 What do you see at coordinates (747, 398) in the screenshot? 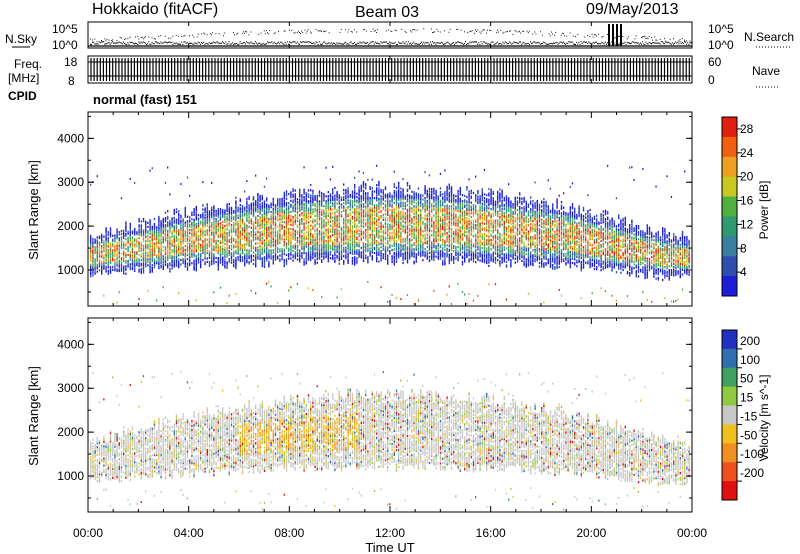
I see `velocity-colorbar-tick: 15` at bounding box center [747, 398].